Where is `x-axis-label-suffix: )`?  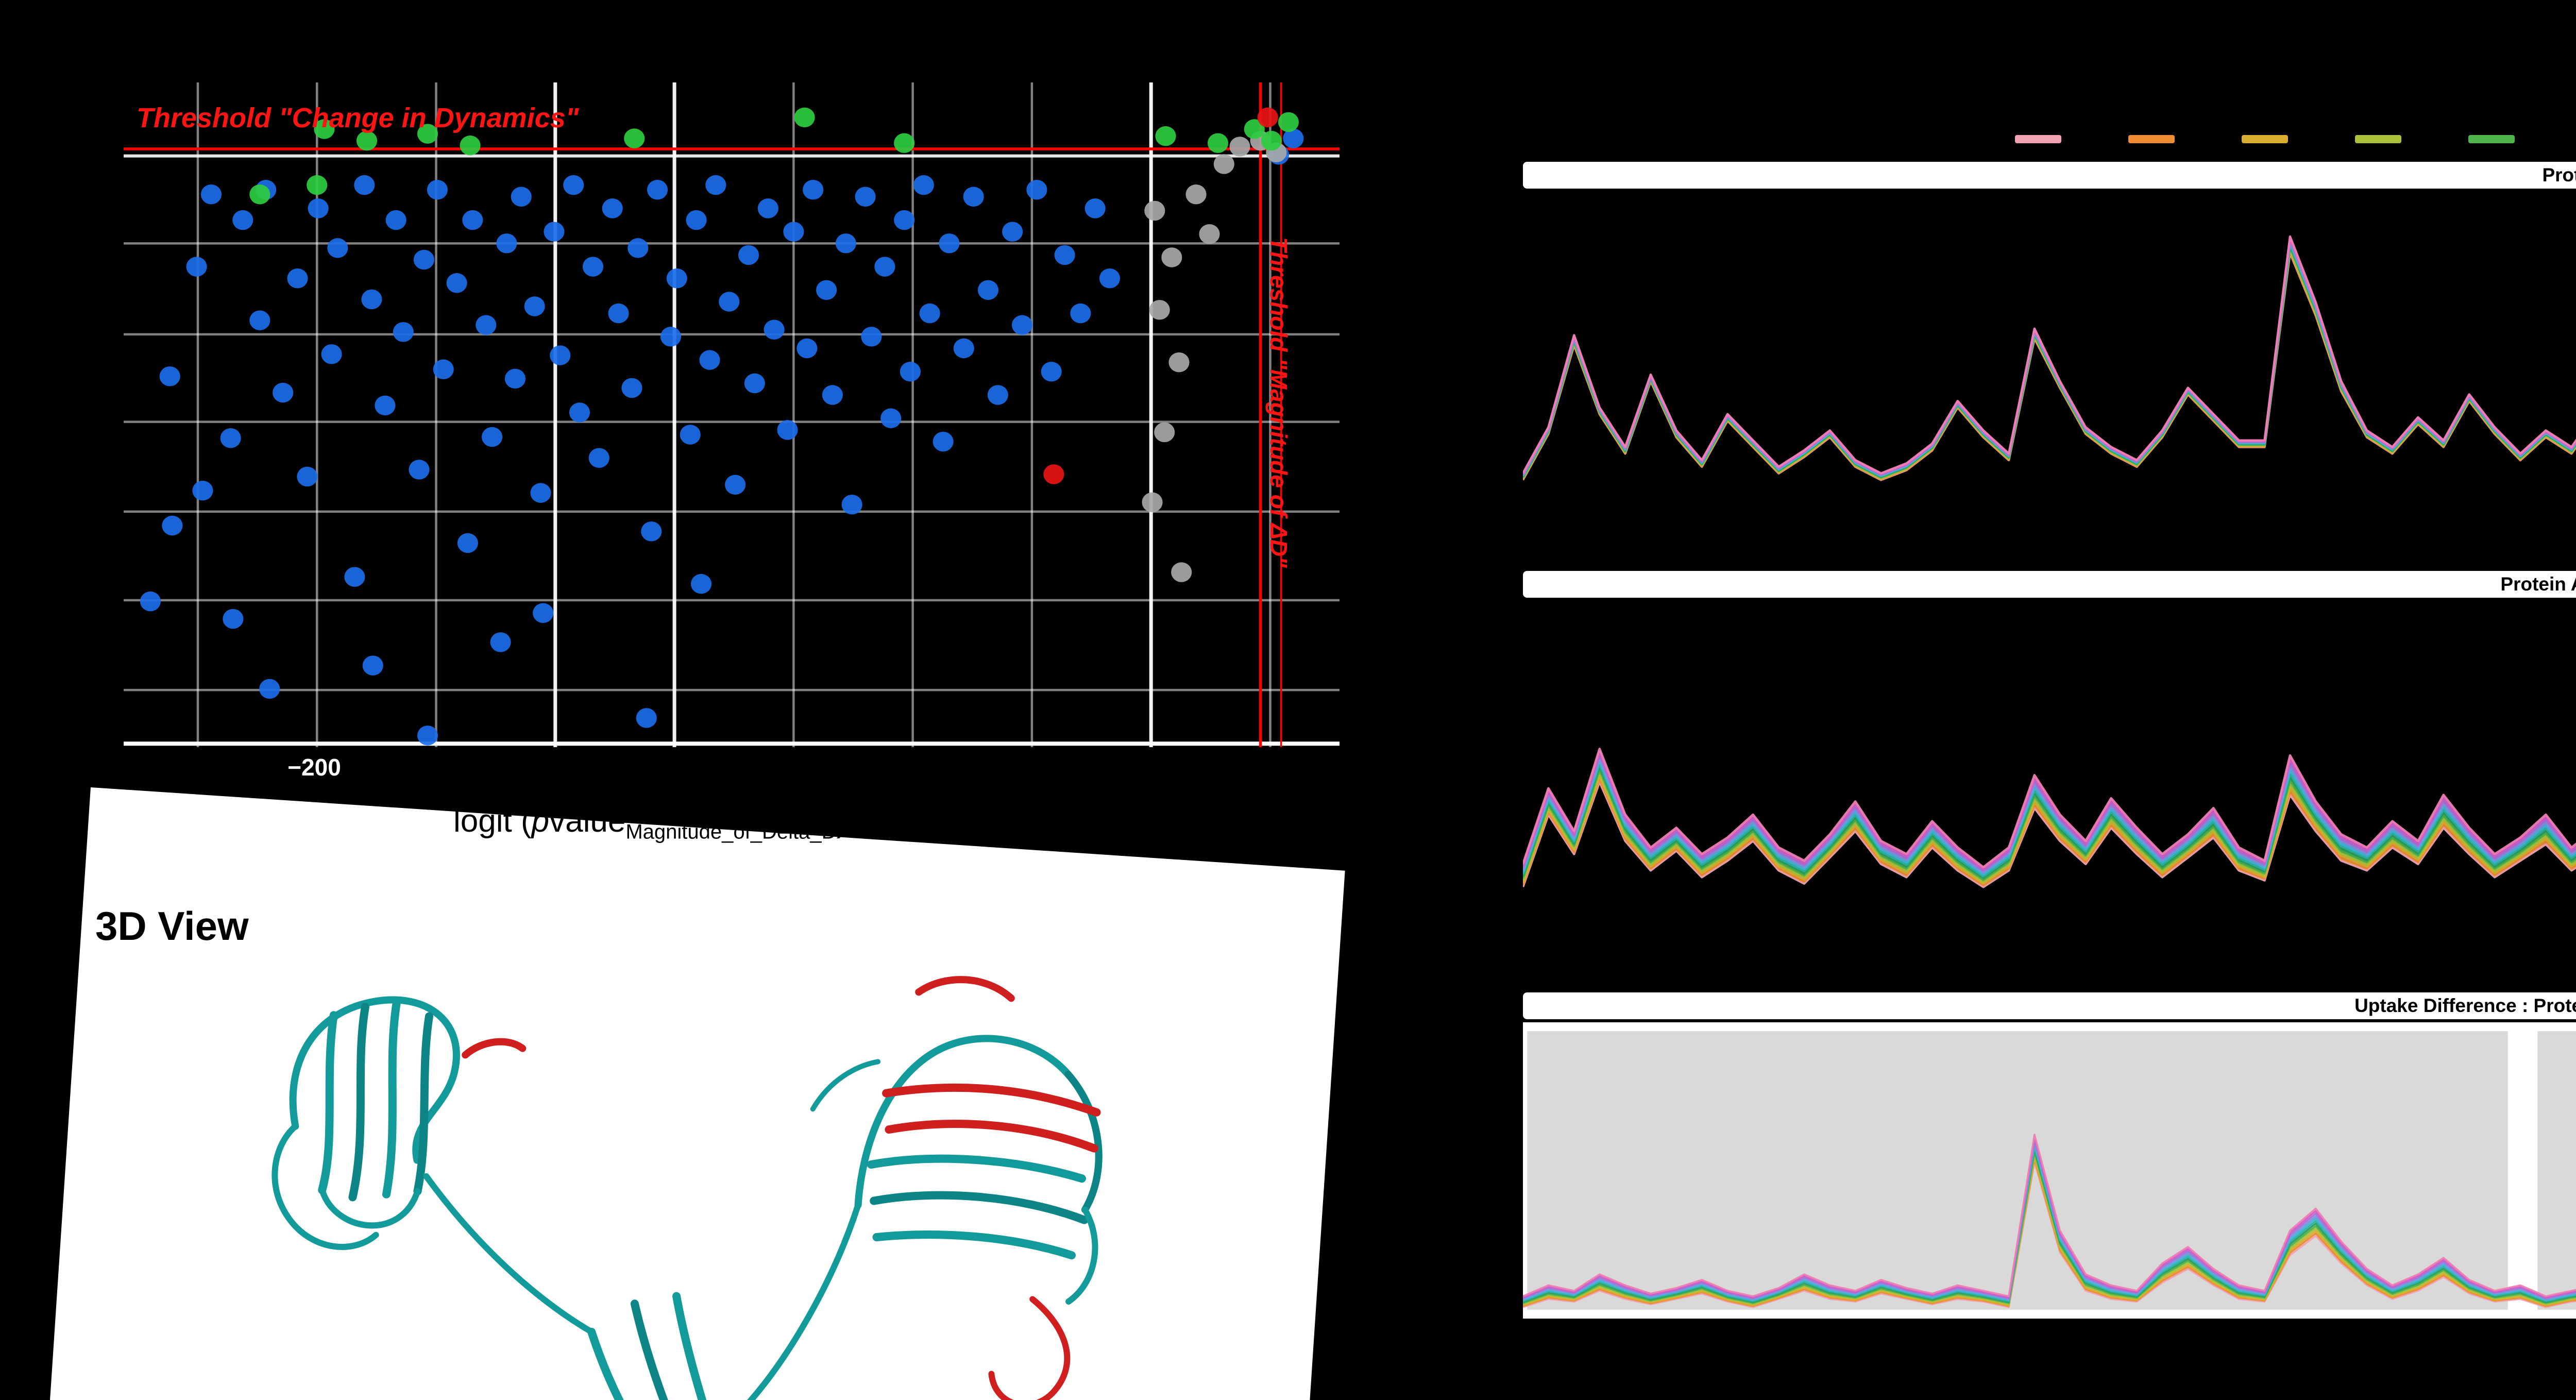 x-axis-label-suffix: ) is located at coordinates (842, 821).